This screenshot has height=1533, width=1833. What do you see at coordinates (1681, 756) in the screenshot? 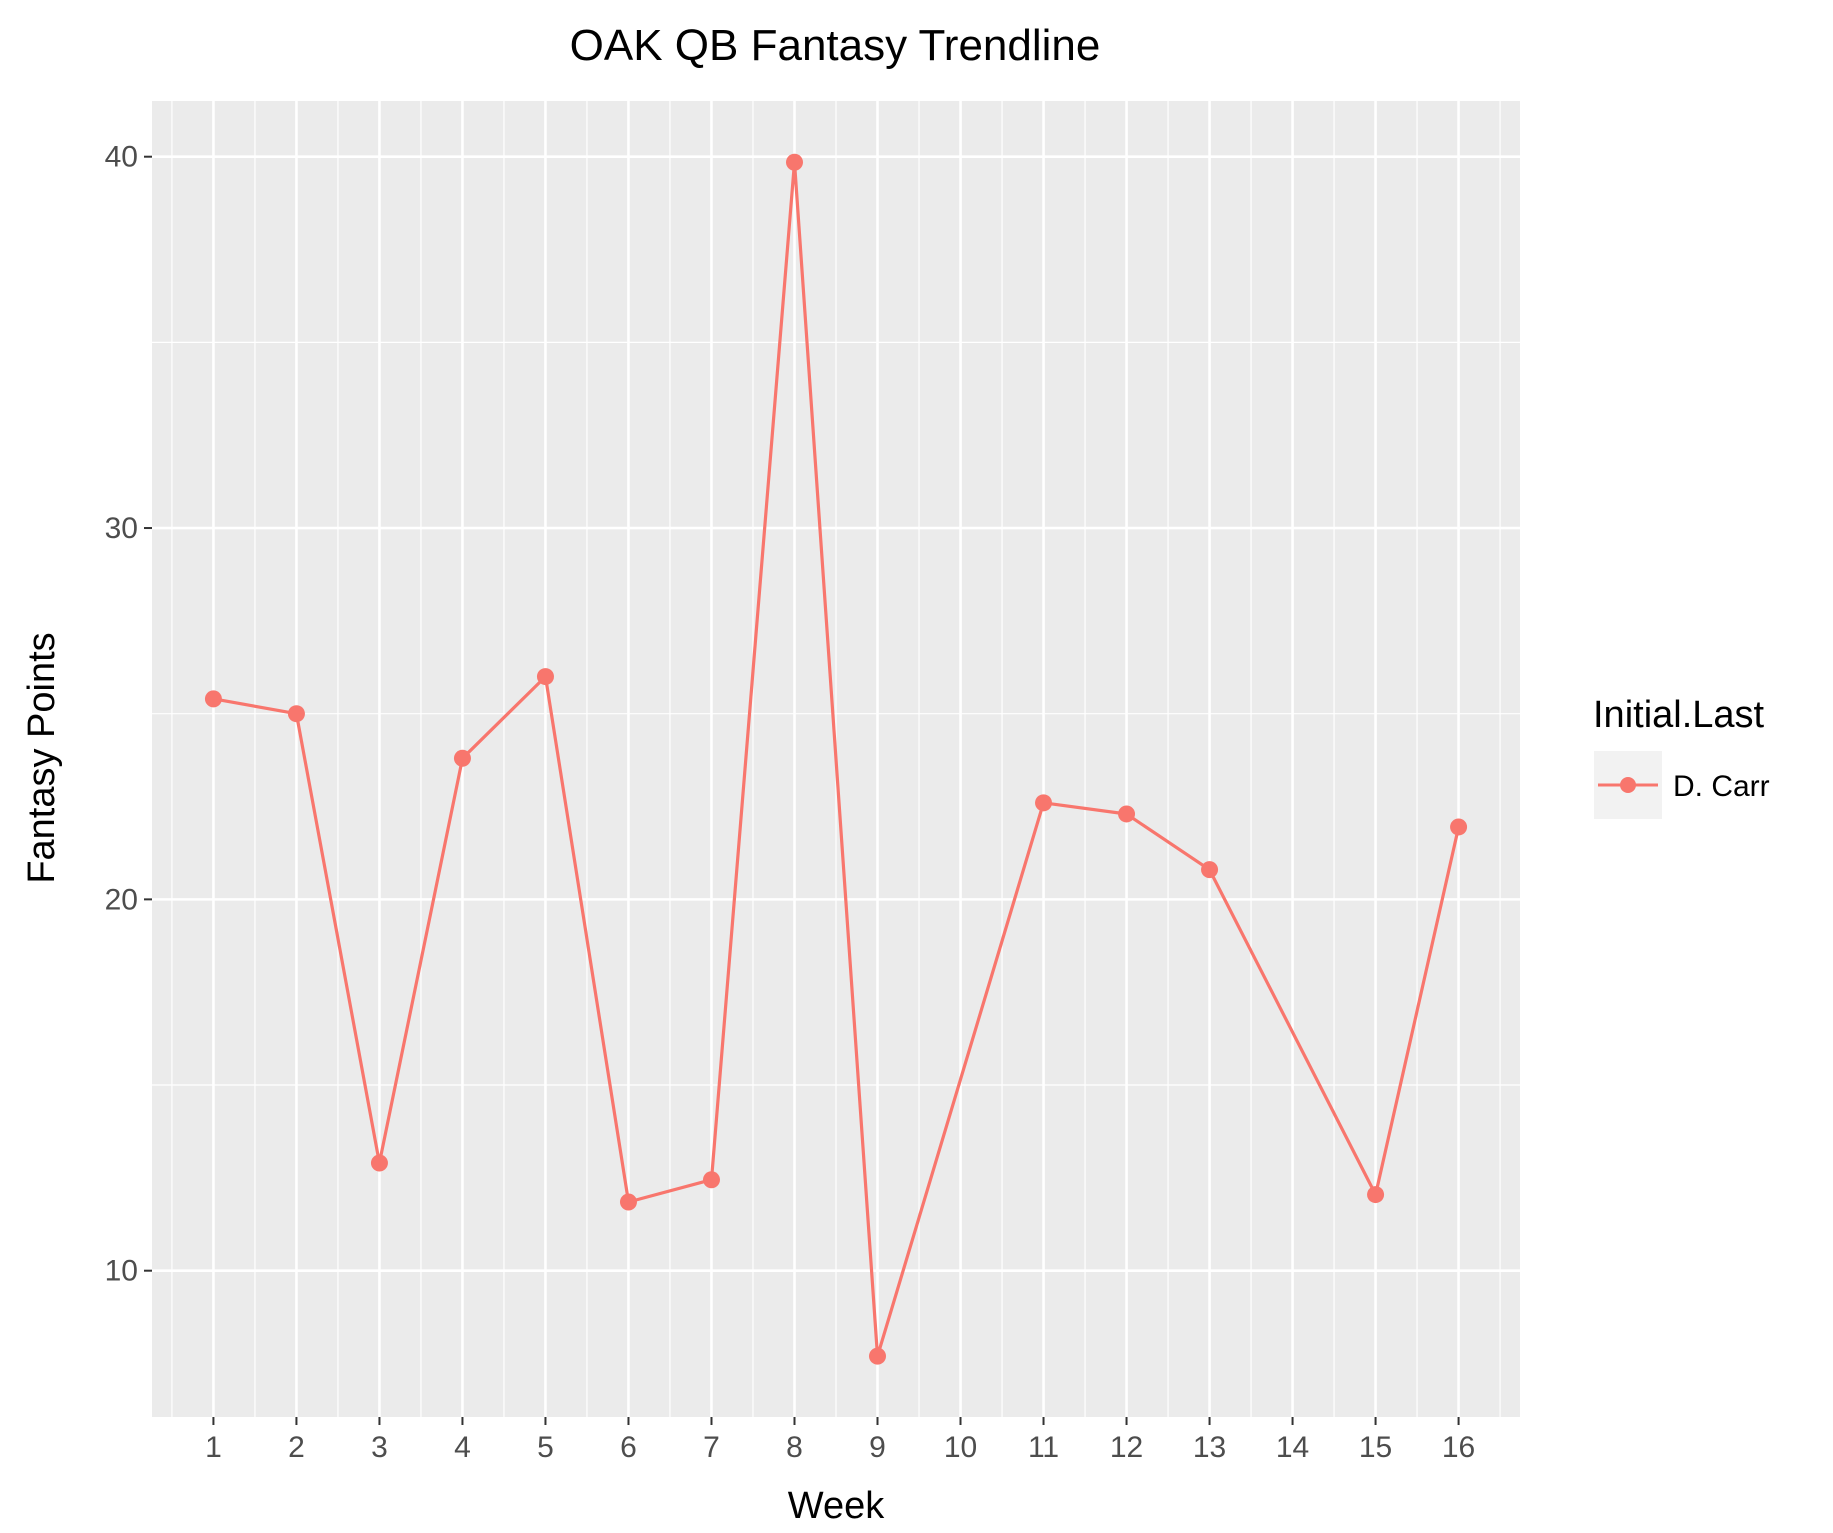
I see `legend: Initial.Last D. Carr` at bounding box center [1681, 756].